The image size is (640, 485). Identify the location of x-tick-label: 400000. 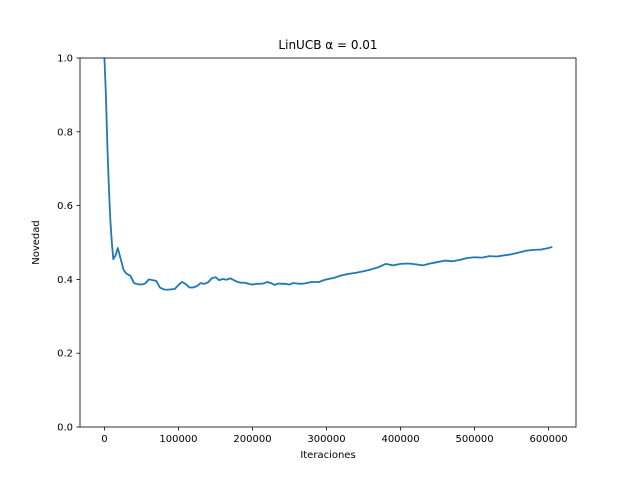
(400, 439).